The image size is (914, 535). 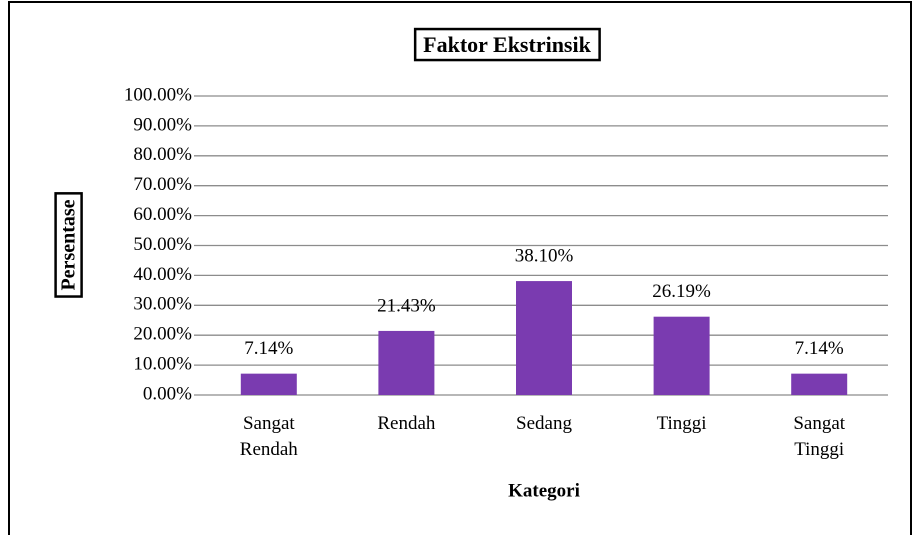 What do you see at coordinates (162, 334) in the screenshot?
I see `y-tick-label: 20.00%` at bounding box center [162, 334].